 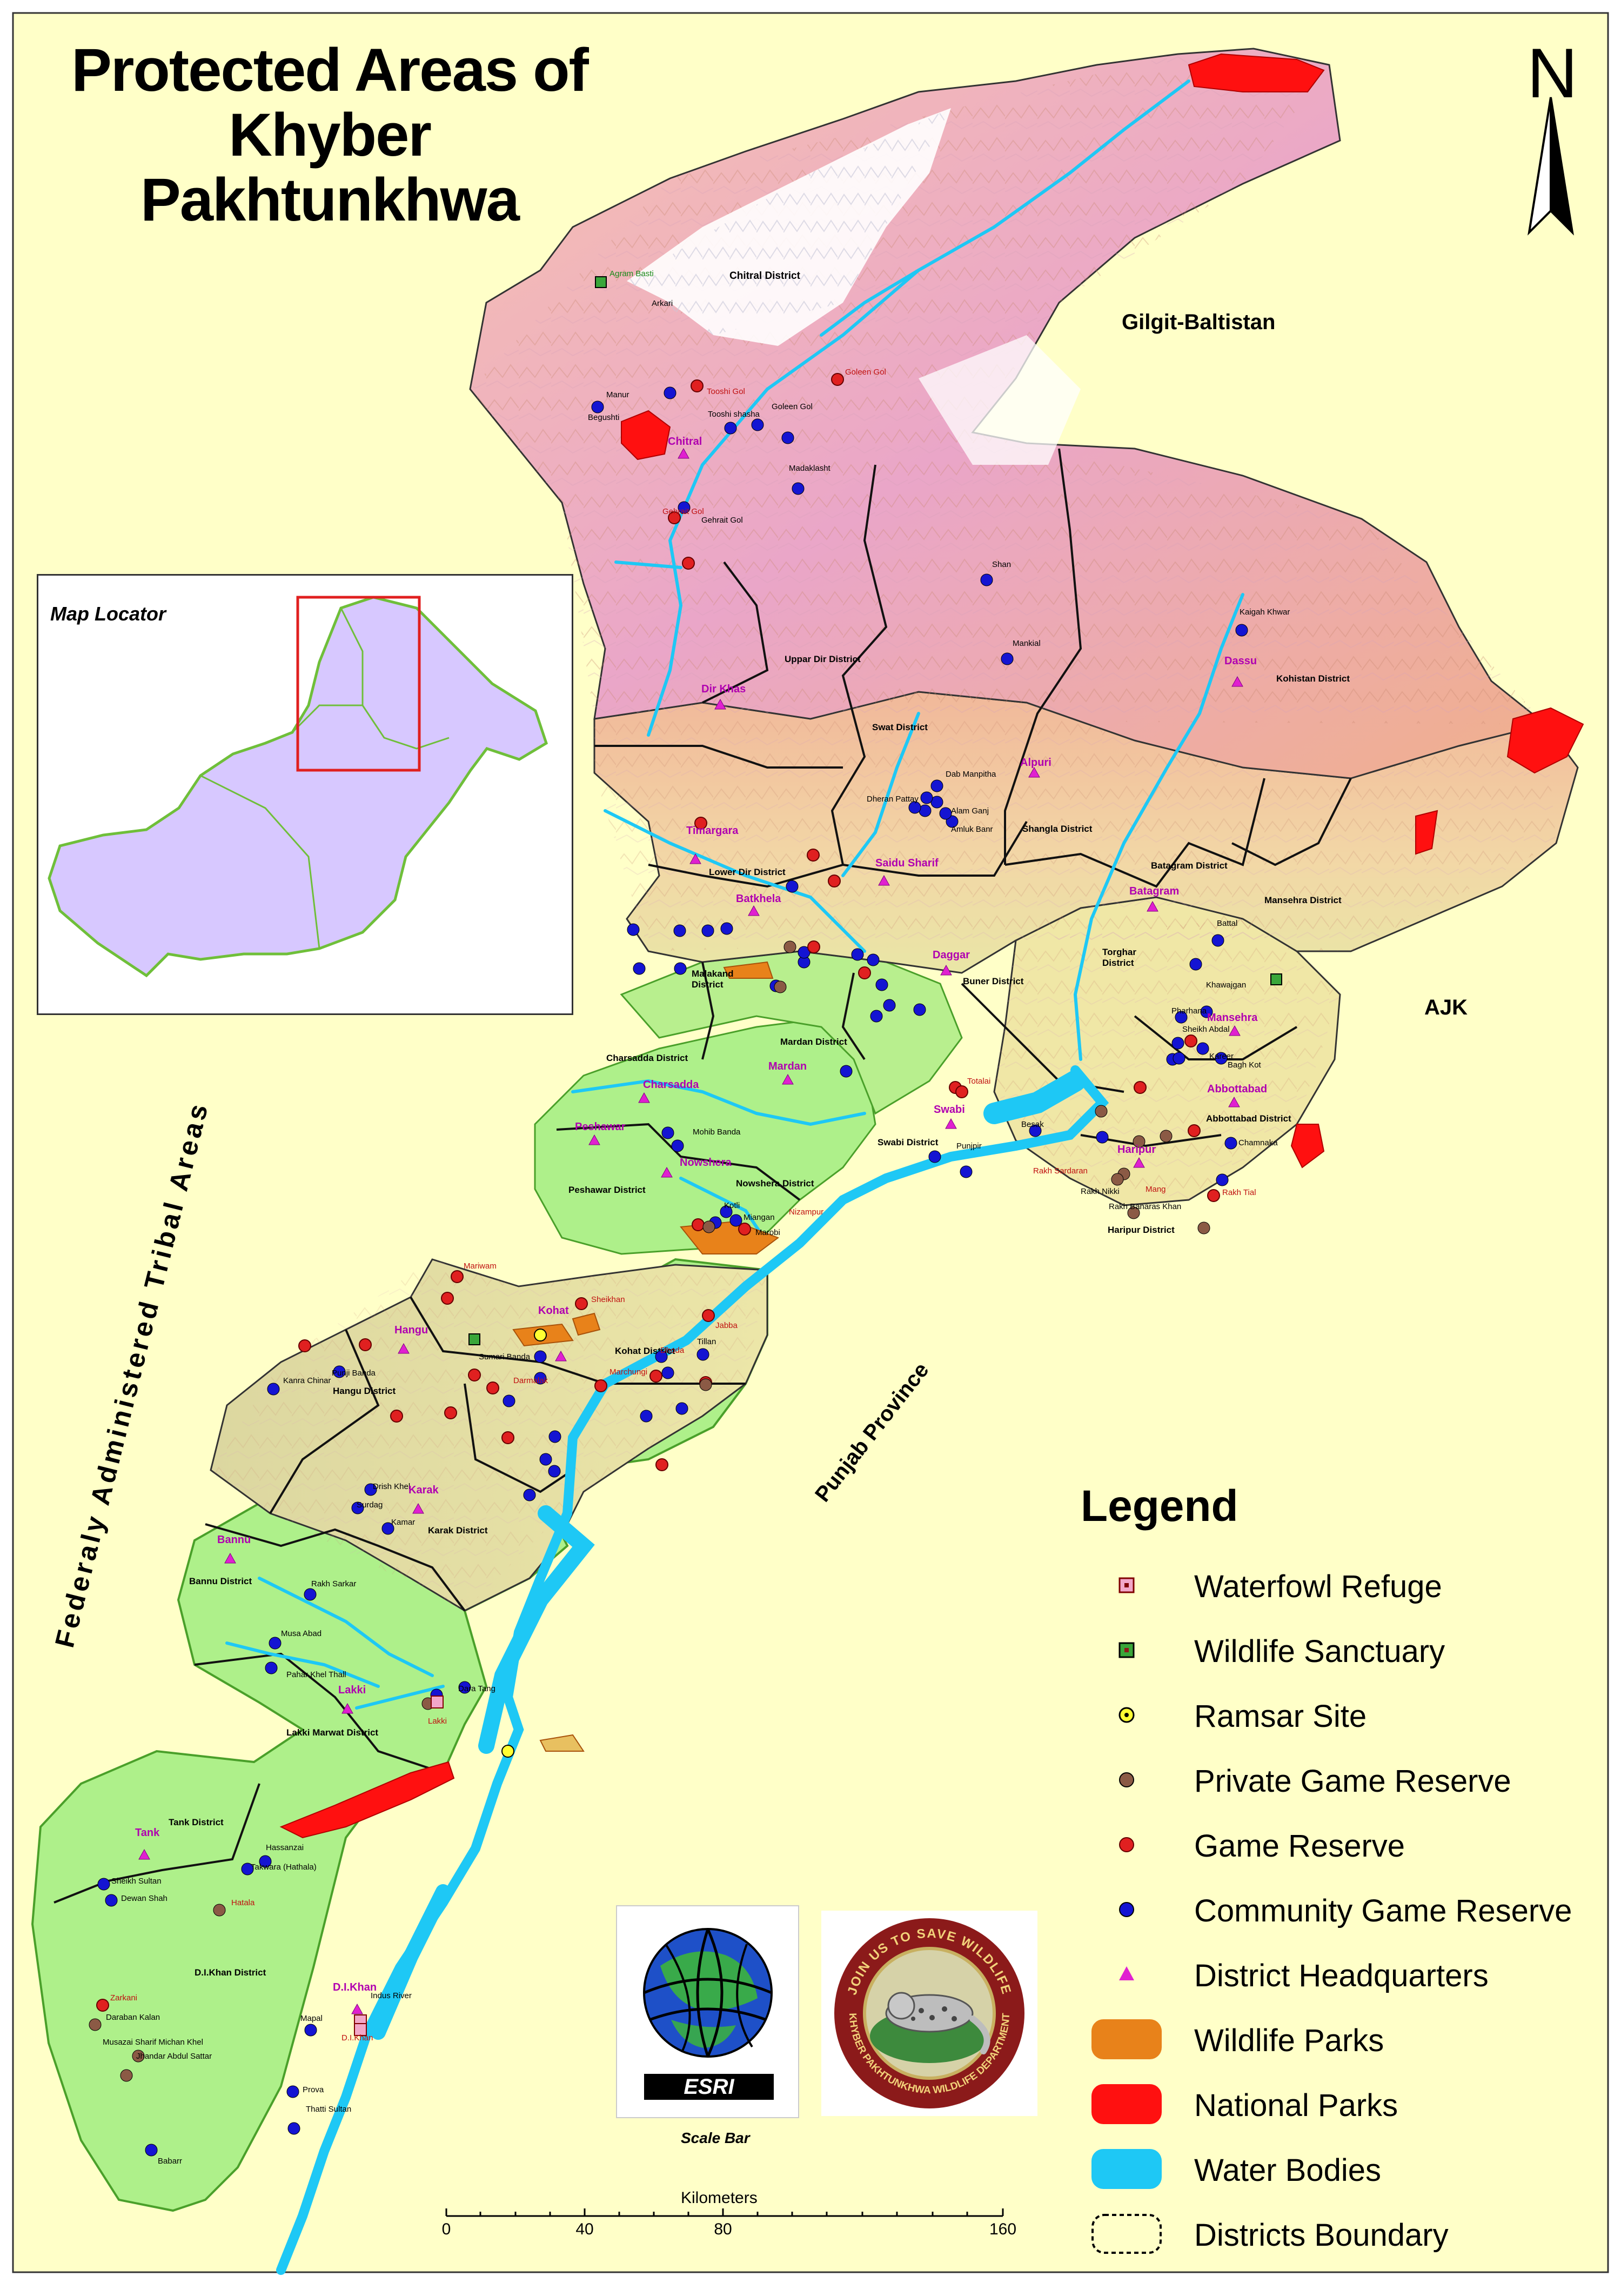 I want to click on place-manur: Manur, so click(x=617, y=394).